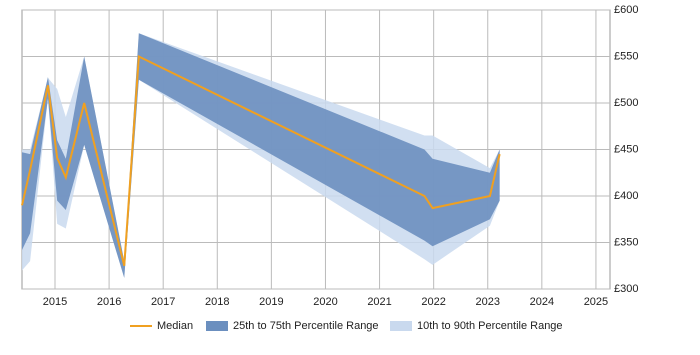 The height and width of the screenshot is (355, 700). I want to click on y-tick-label: £450, so click(626, 149).